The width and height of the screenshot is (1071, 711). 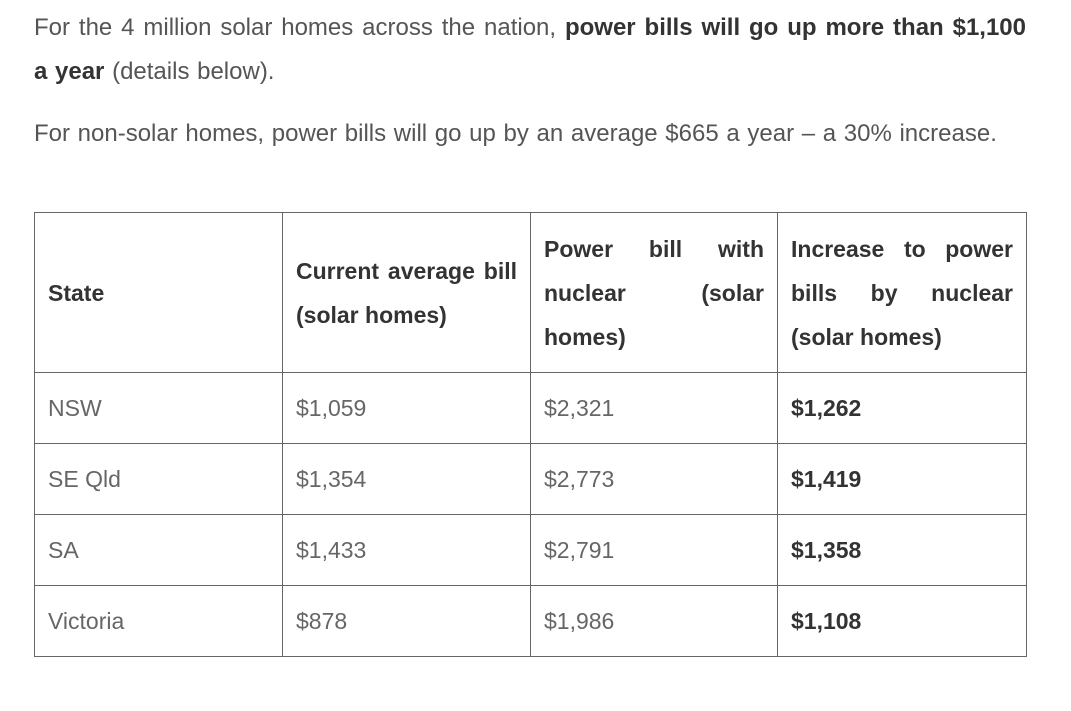 I want to click on cell-increase: $1,262, so click(x=902, y=408).